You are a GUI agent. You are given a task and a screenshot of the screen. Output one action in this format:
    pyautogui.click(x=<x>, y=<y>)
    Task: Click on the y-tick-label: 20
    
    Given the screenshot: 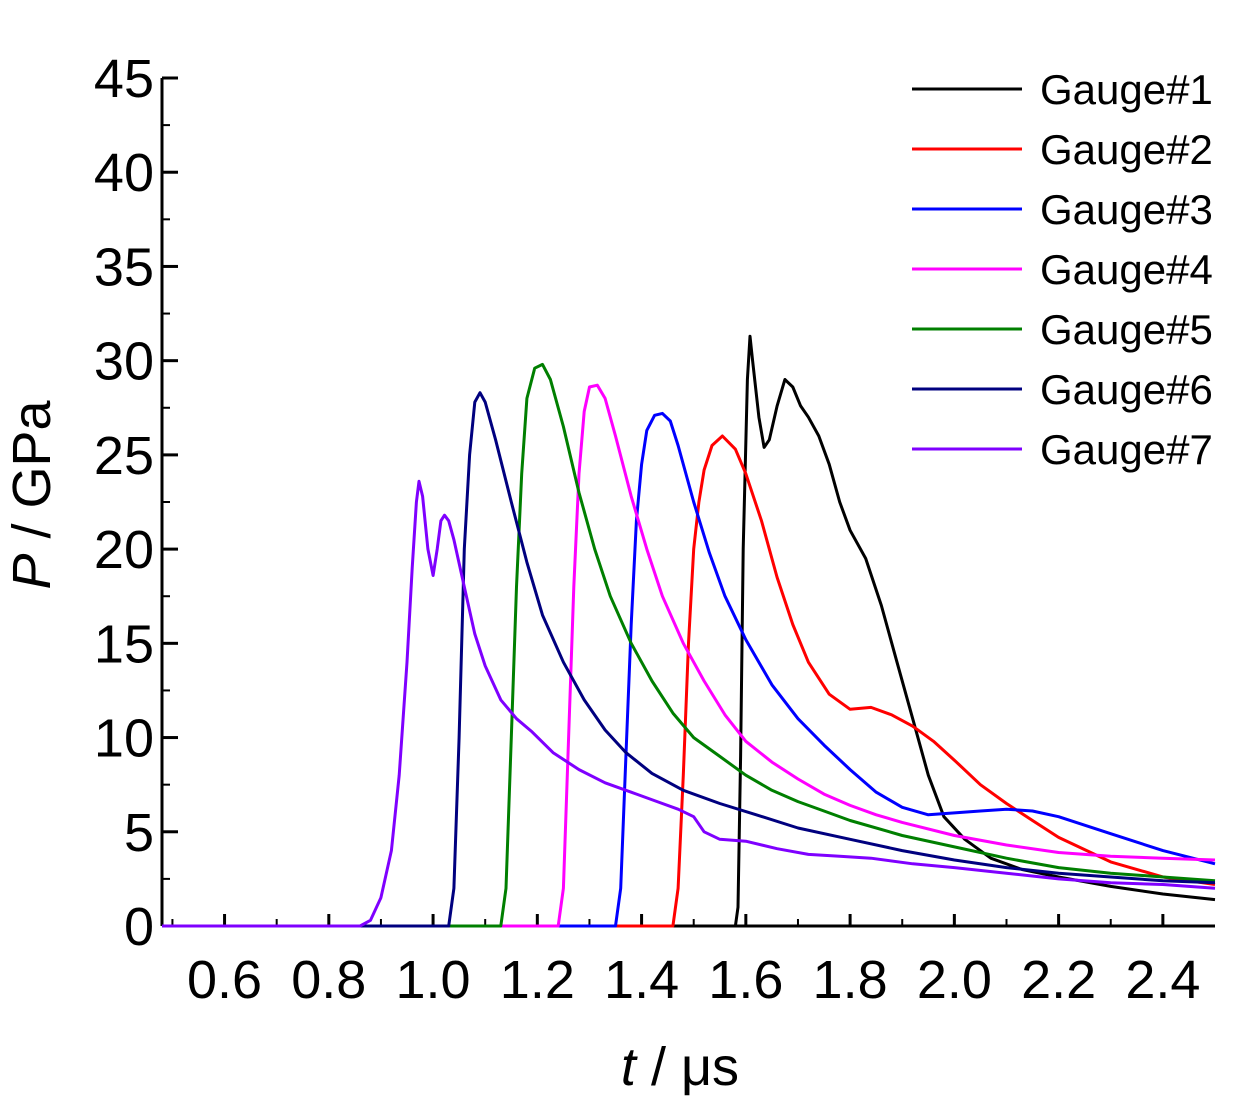 What is the action you would take?
    pyautogui.click(x=124, y=550)
    